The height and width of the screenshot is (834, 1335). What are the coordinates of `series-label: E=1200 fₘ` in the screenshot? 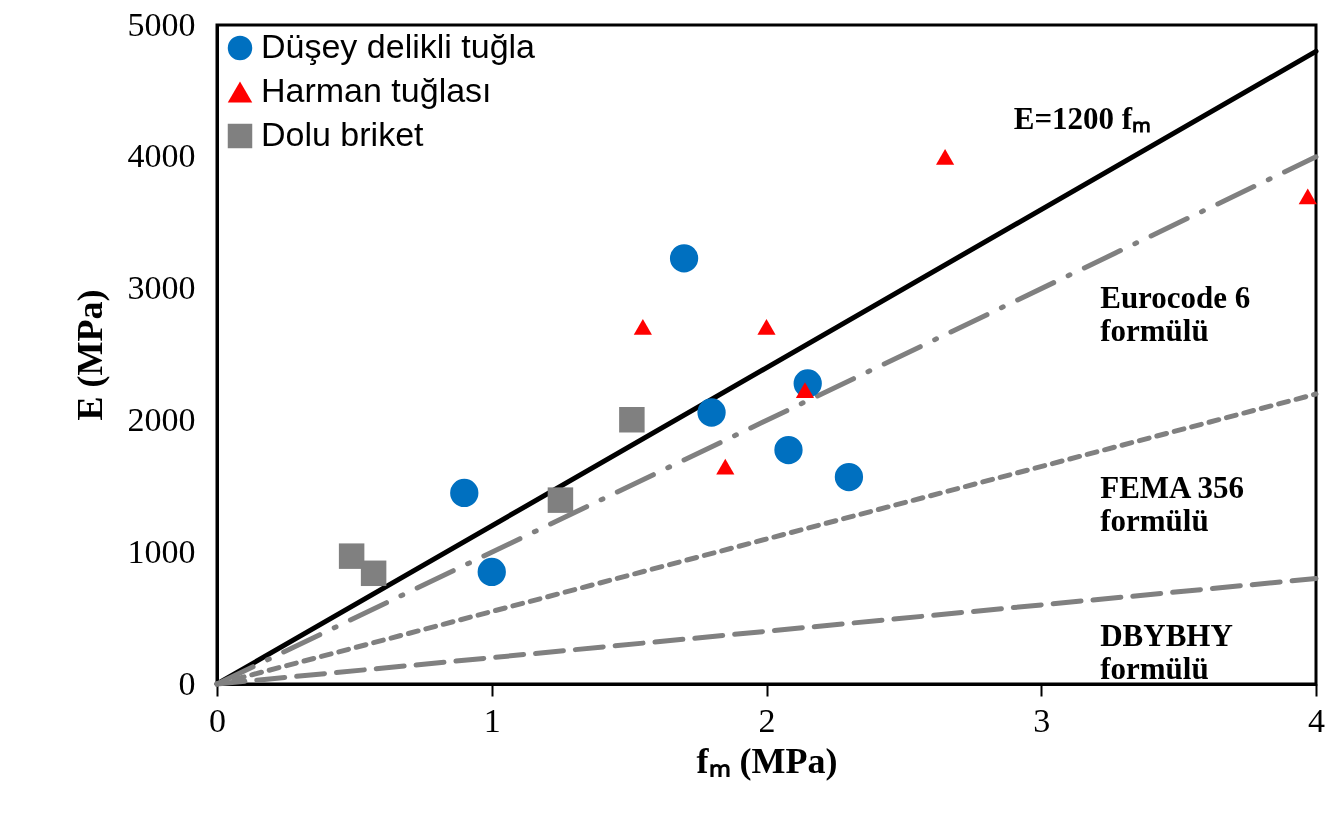 It's located at (1082, 119).